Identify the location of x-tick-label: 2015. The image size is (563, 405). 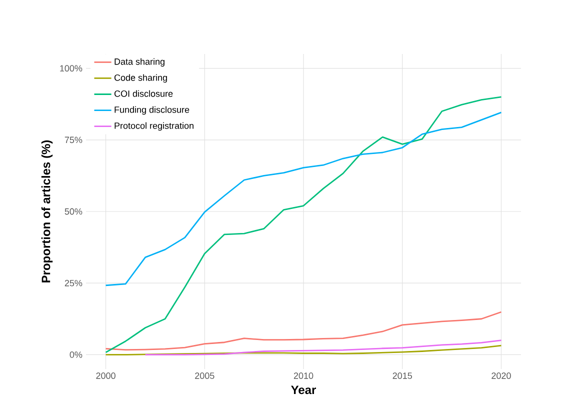
(402, 375).